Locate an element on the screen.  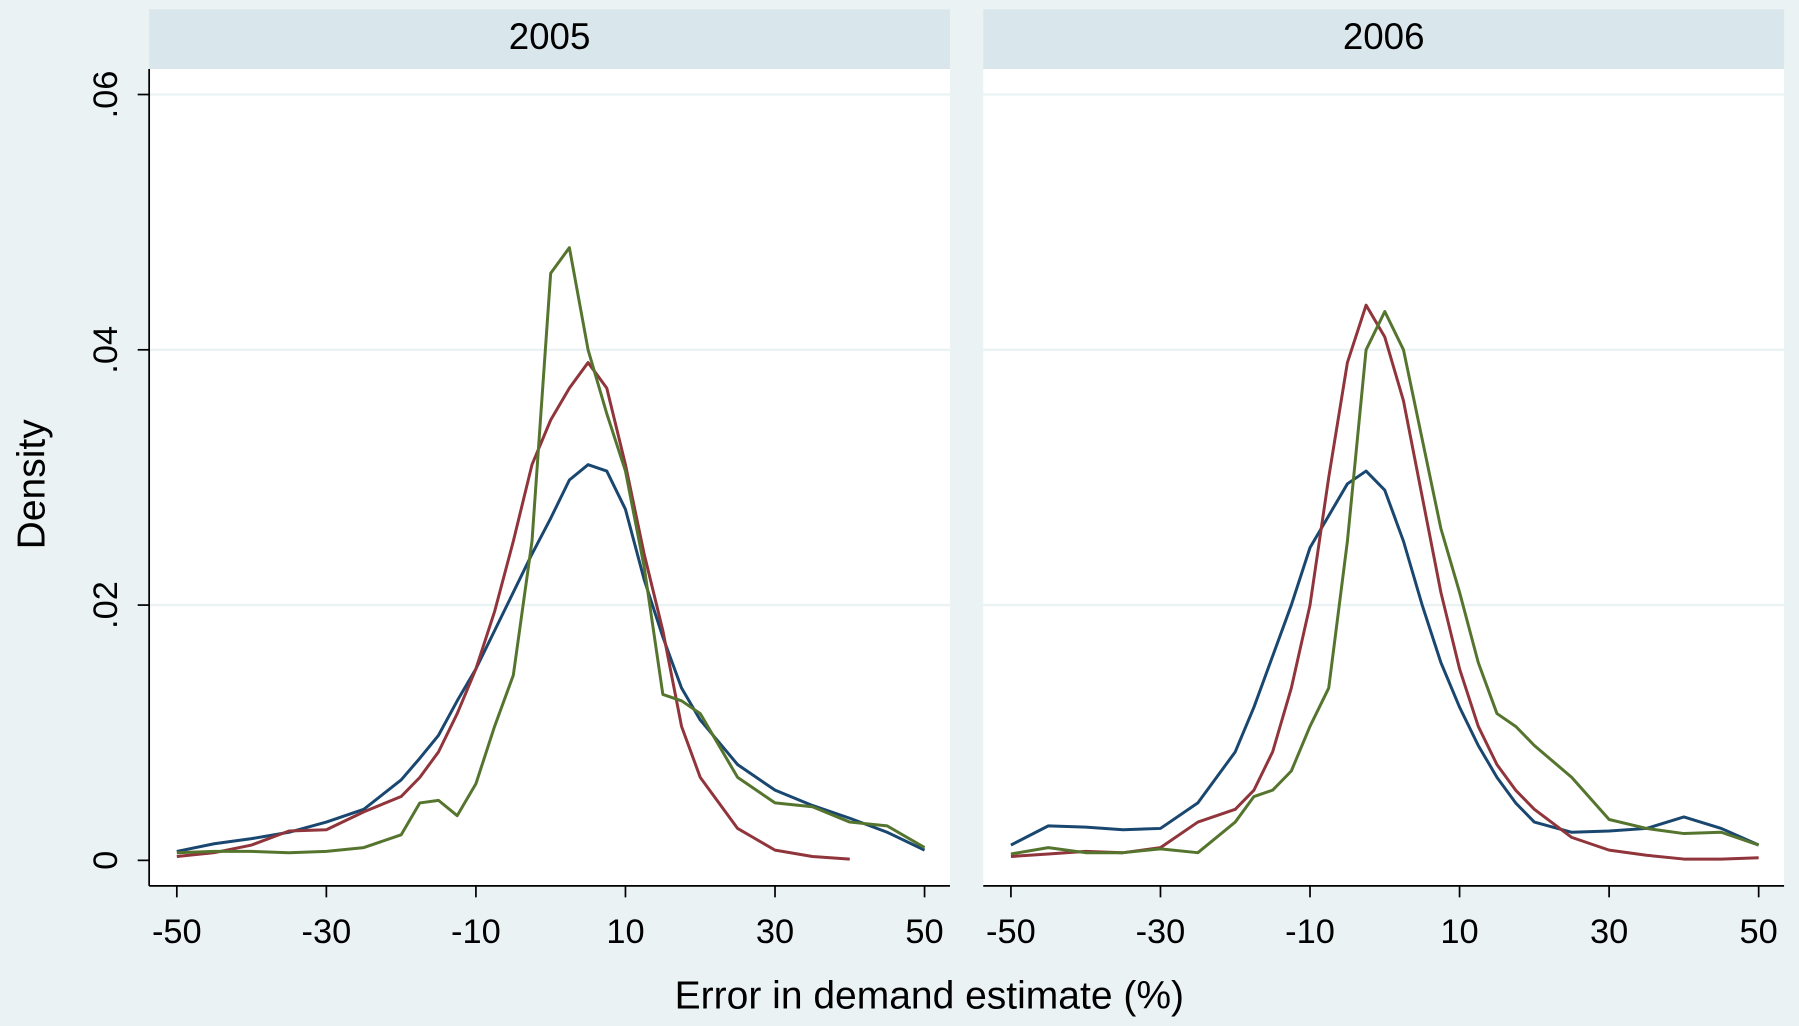
y-axis-label: Density is located at coordinates (32, 484).